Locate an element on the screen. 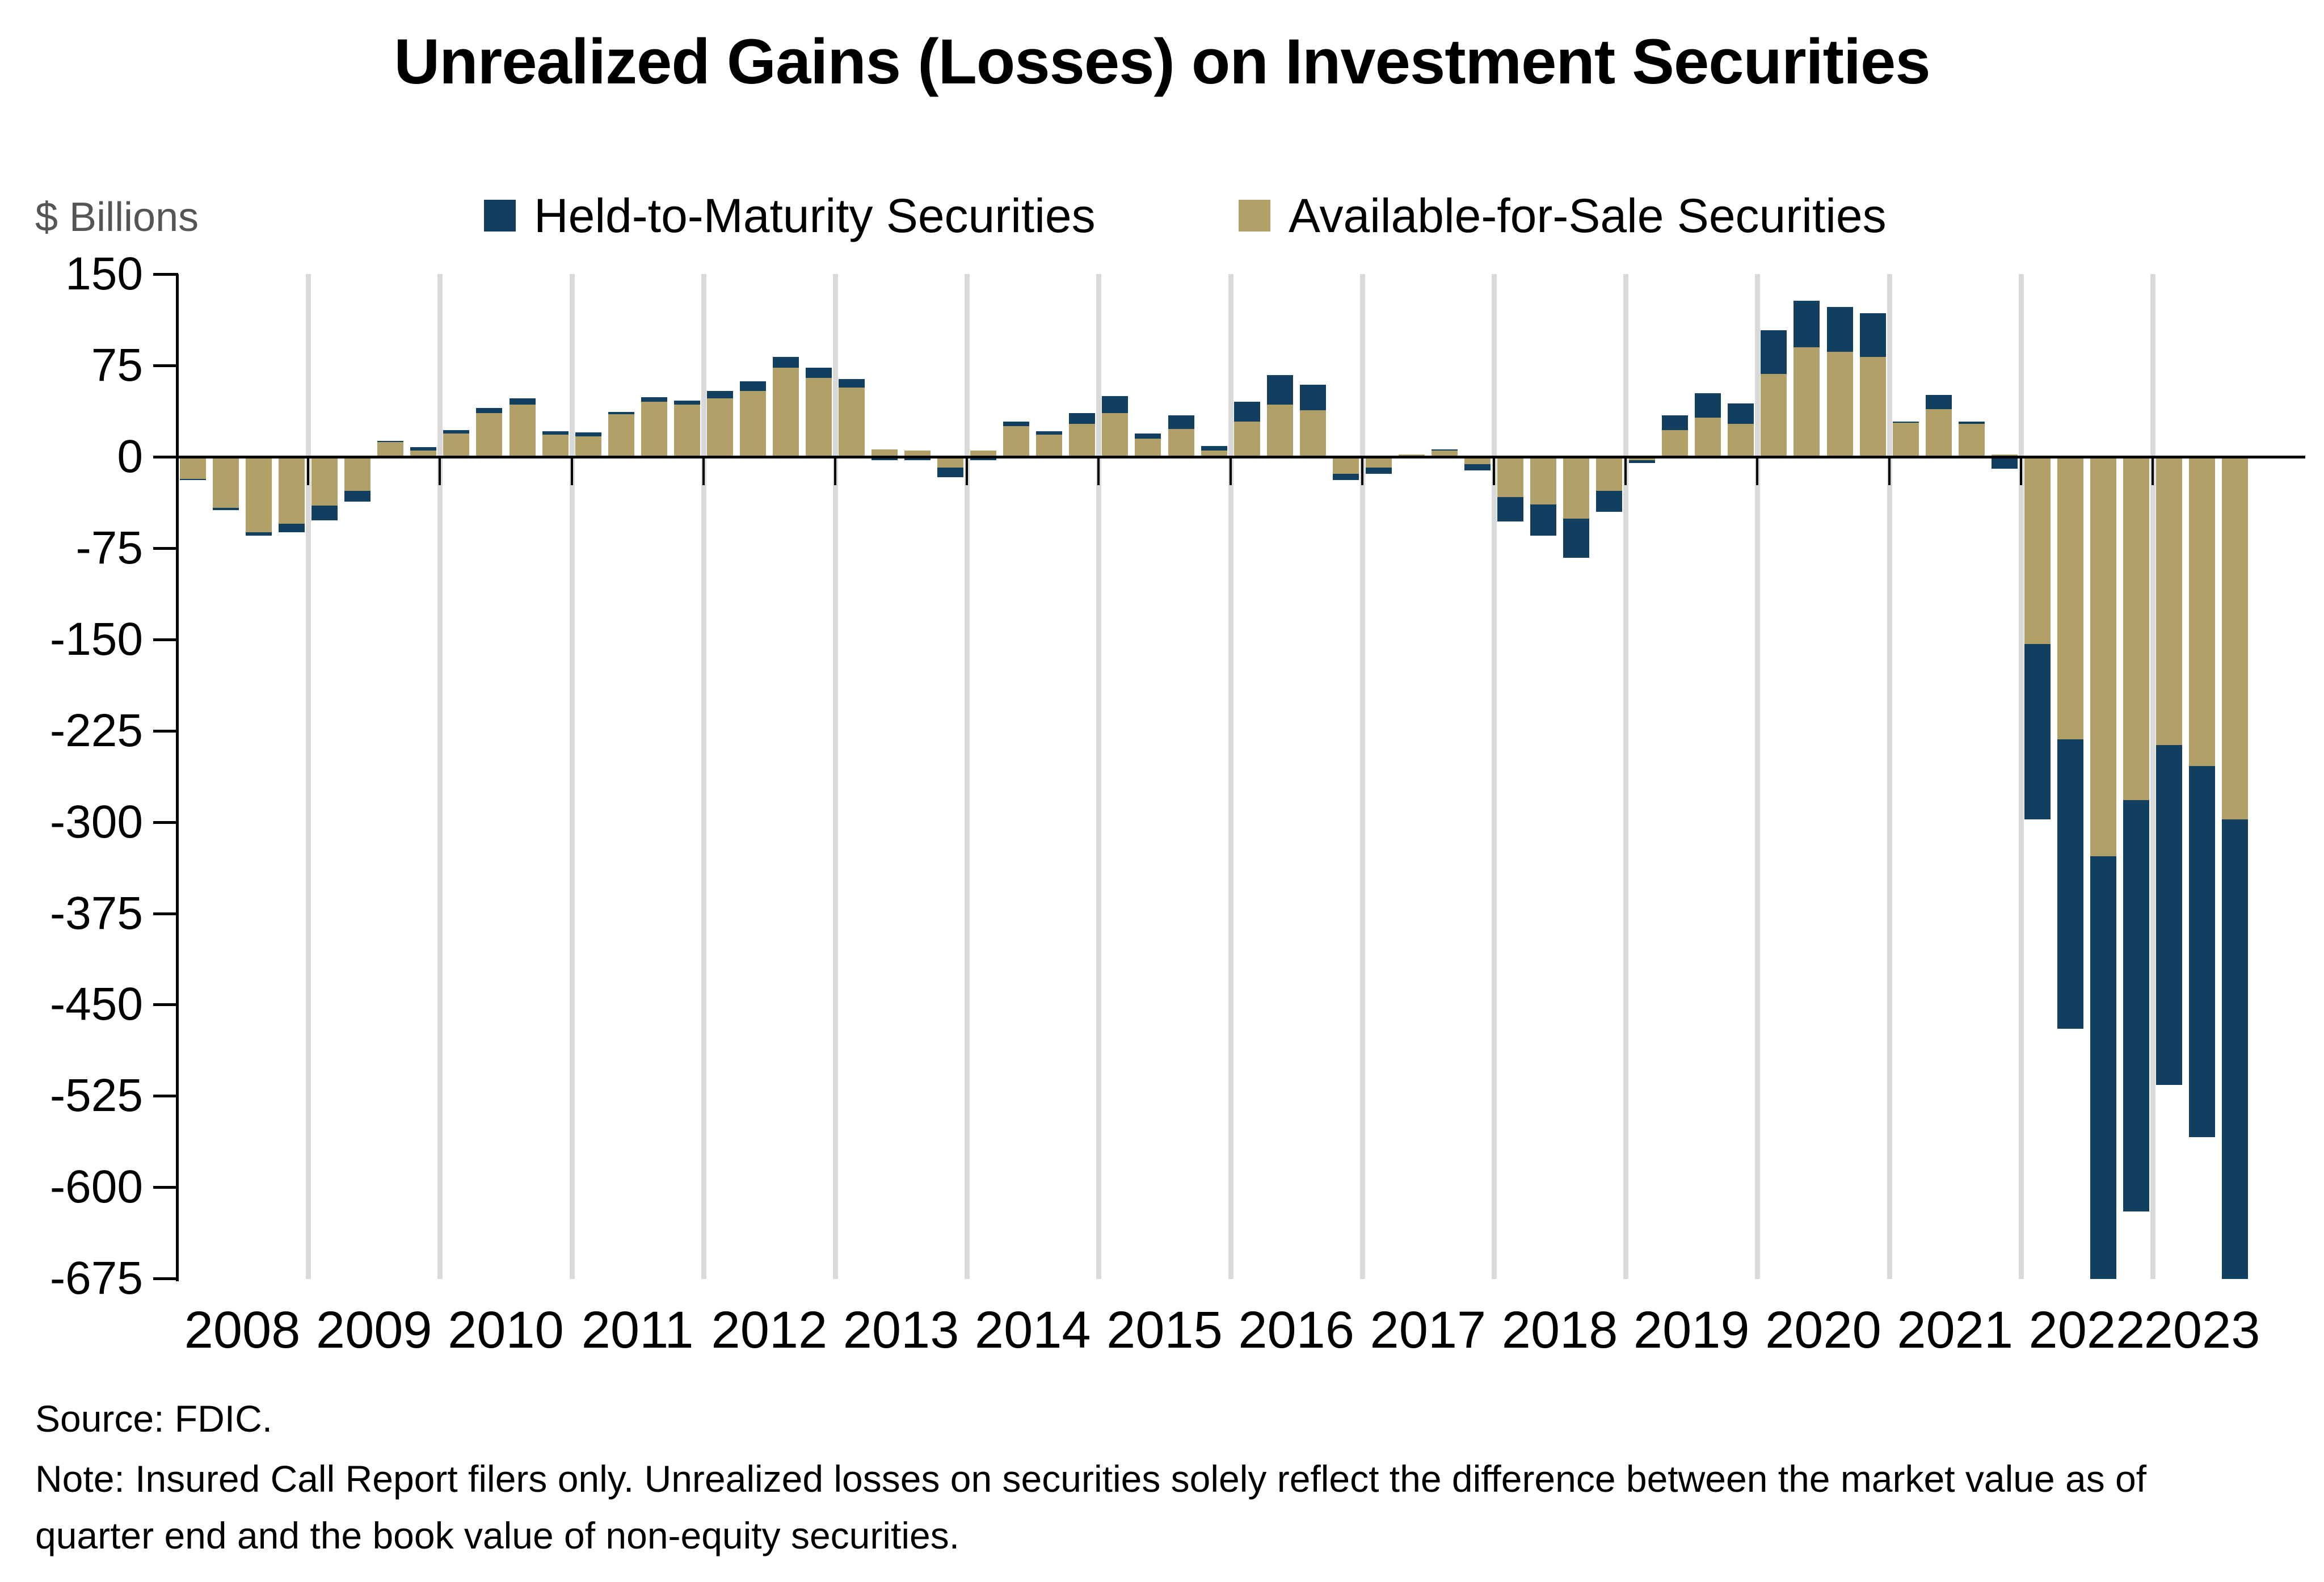  bar-htm-2017Q3 is located at coordinates (1445, 450).